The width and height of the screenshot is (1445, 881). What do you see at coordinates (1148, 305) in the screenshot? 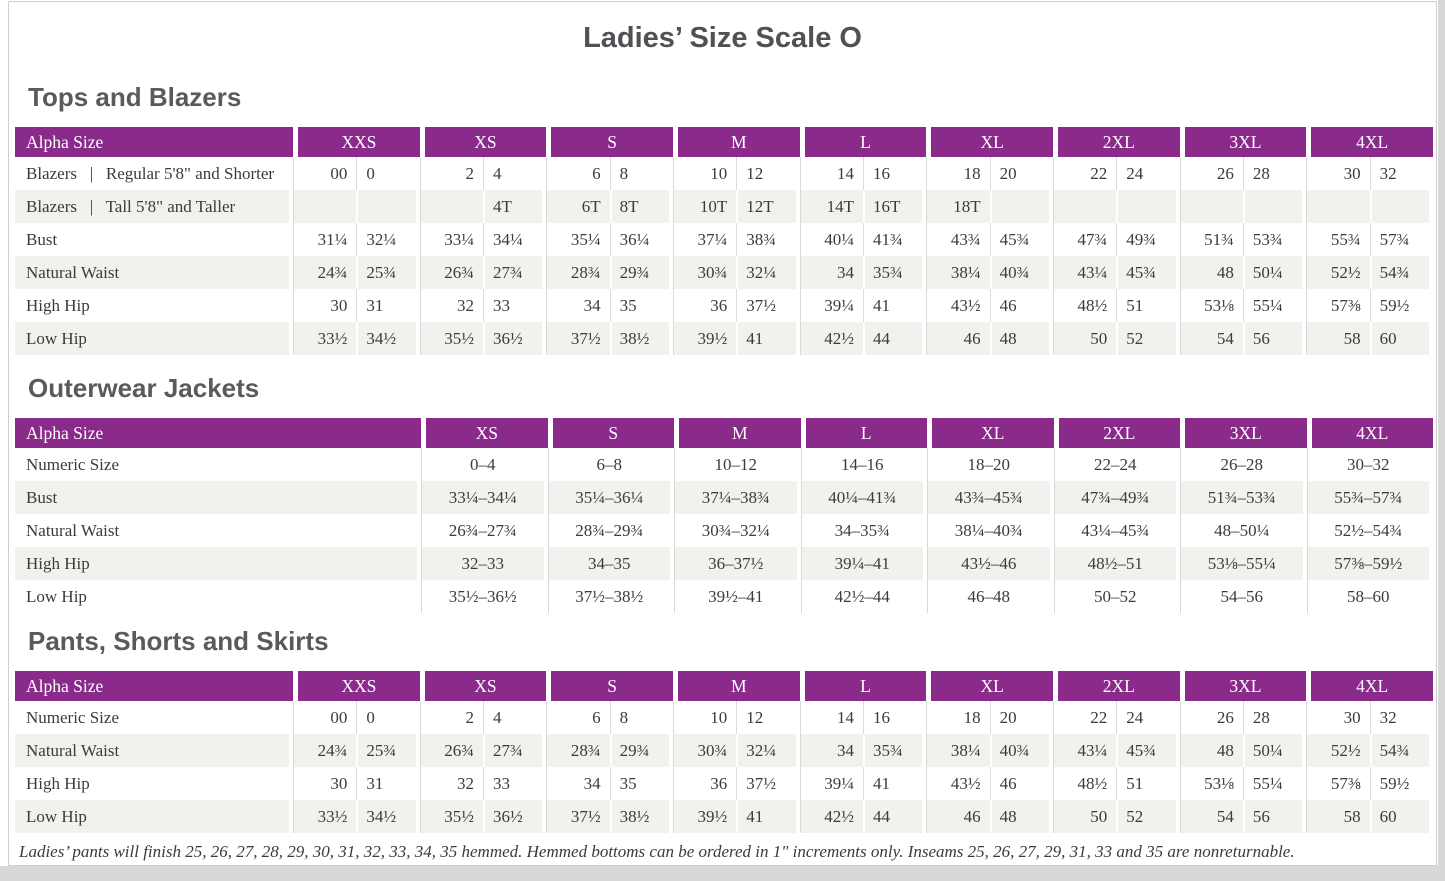
I see `cell: 51` at bounding box center [1148, 305].